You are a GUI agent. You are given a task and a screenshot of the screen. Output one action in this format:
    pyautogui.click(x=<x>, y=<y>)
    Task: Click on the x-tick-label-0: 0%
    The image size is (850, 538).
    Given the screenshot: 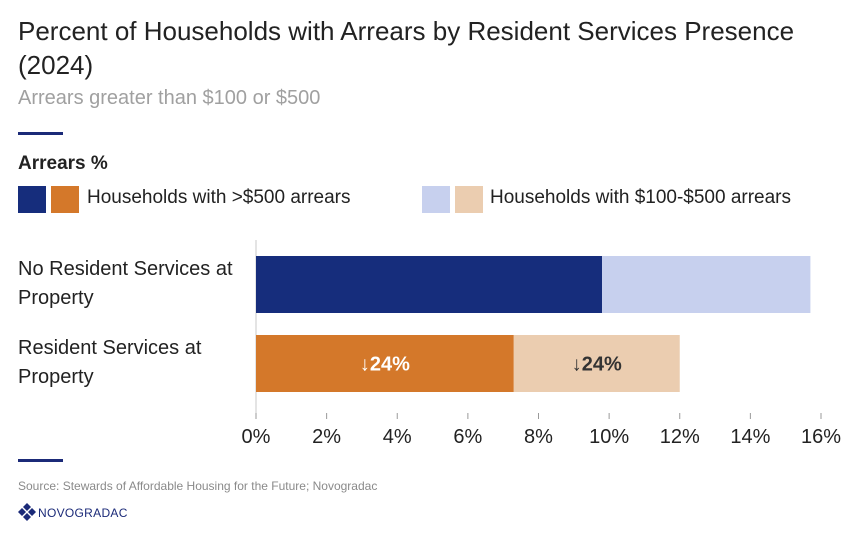 What is the action you would take?
    pyautogui.click(x=256, y=437)
    